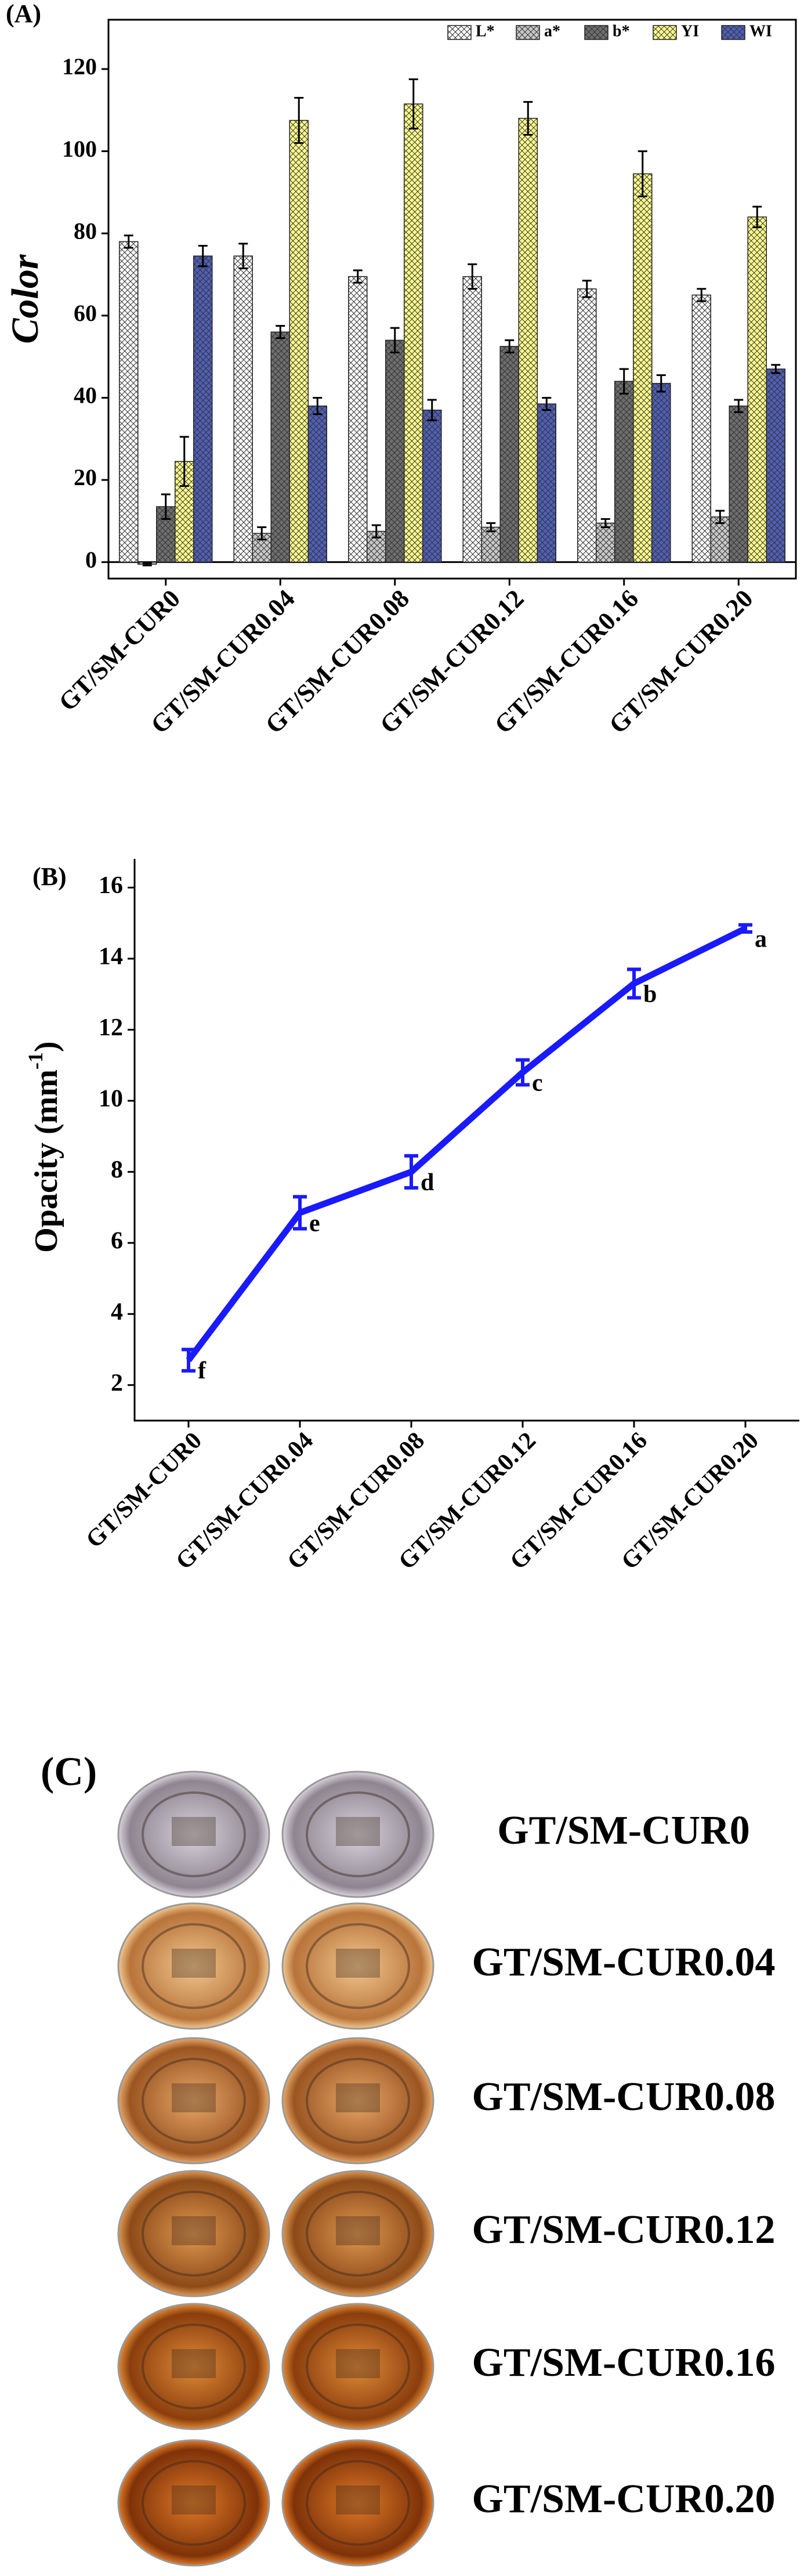 The height and width of the screenshot is (2576, 804). Describe the element at coordinates (46, 1046) in the screenshot. I see `y-title-suffix: )` at that location.